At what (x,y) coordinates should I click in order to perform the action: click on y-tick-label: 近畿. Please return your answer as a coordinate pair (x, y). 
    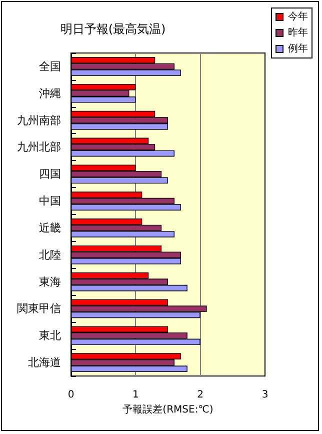
    Looking at the image, I should click on (50, 227).